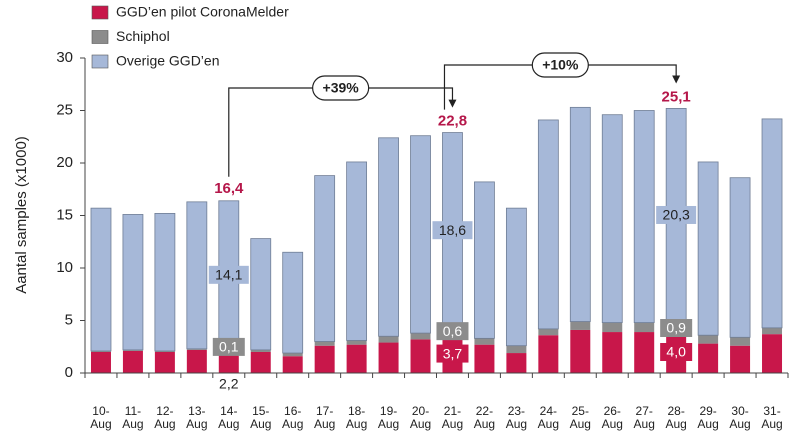 The width and height of the screenshot is (793, 440). I want to click on value-label: 18,6, so click(452, 230).